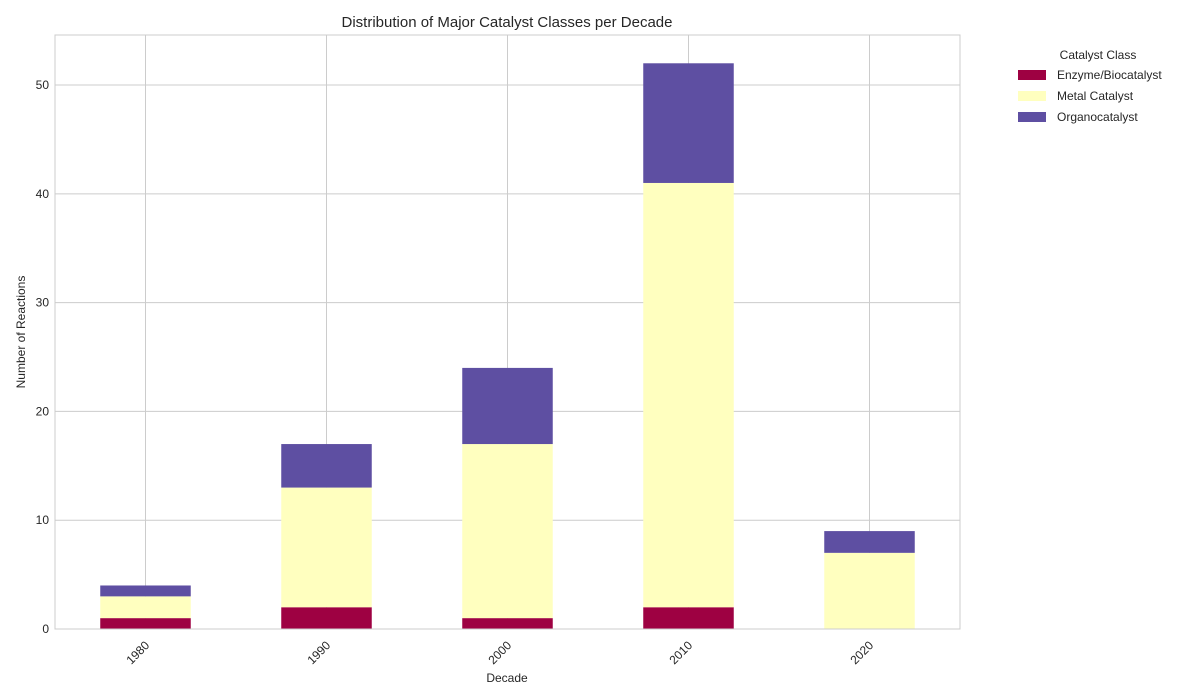  Describe the element at coordinates (680, 652) in the screenshot. I see `x-tick-label: 2010` at that location.